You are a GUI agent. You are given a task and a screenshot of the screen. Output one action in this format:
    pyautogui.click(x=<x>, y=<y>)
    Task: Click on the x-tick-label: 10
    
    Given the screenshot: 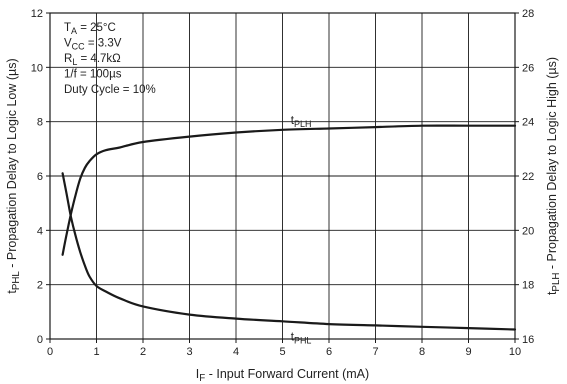 What is the action you would take?
    pyautogui.click(x=515, y=352)
    